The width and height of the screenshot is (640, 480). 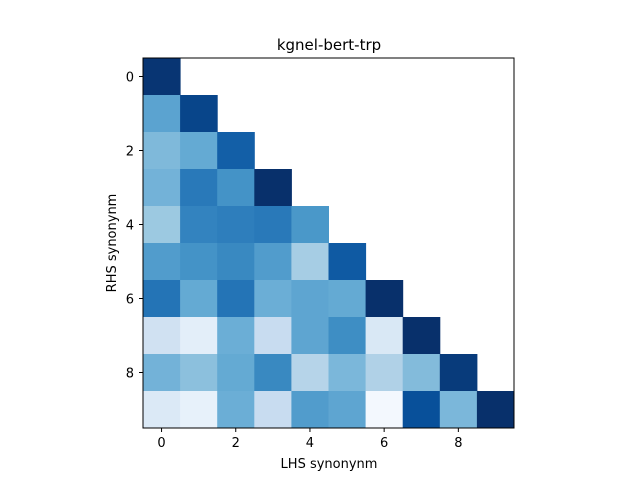 What do you see at coordinates (162, 151) in the screenshot?
I see `heatmap-cell-r2-c0` at bounding box center [162, 151].